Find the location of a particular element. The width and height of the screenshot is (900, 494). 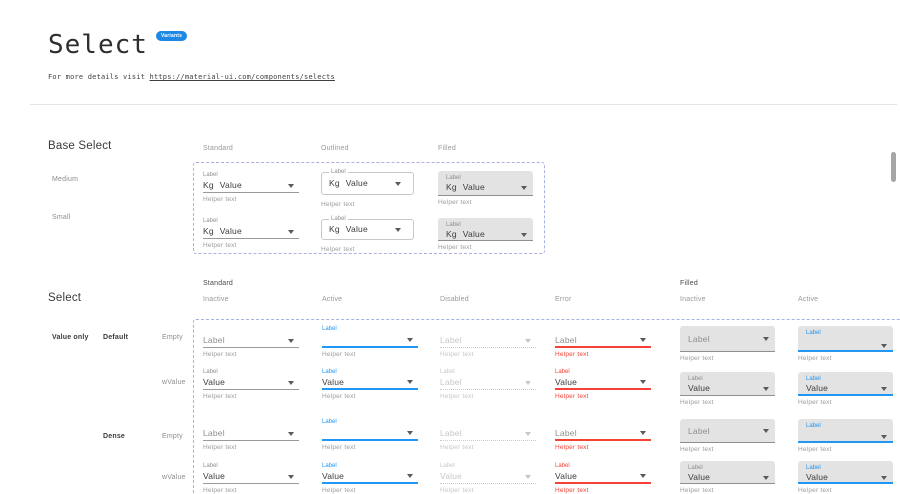

select-dense-standard-error-wvalue: Label Value Helper text is located at coordinates (603, 478).